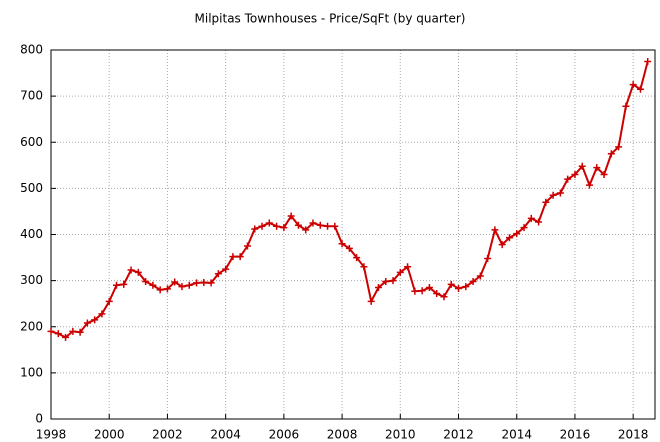 This screenshot has height=442, width=660. What do you see at coordinates (284, 435) in the screenshot?
I see `x-tick-label: 2006` at bounding box center [284, 435].